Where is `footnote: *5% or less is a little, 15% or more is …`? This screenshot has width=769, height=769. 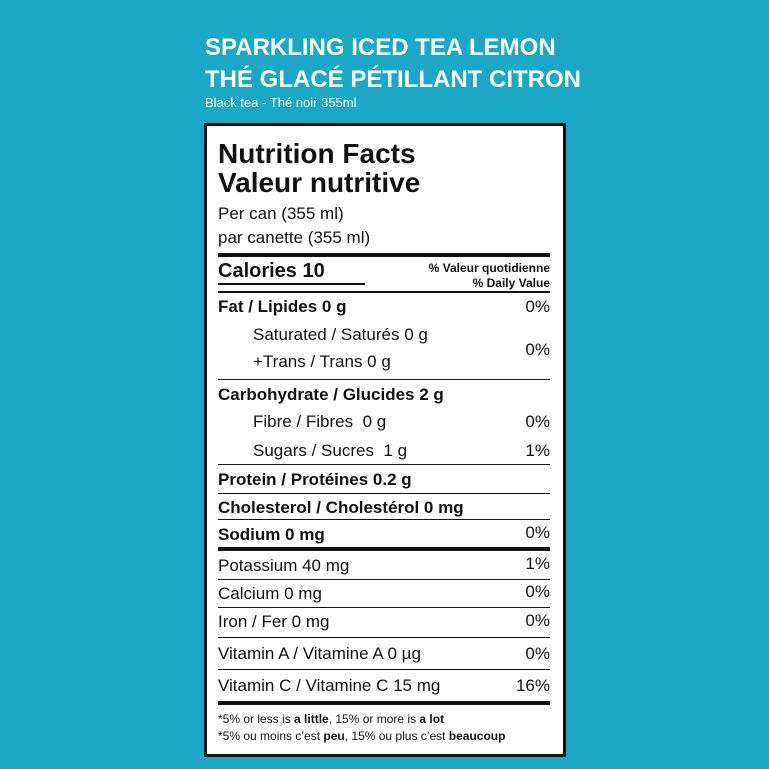 footnote: *5% or less is a little, 15% or more is … is located at coordinates (331, 719).